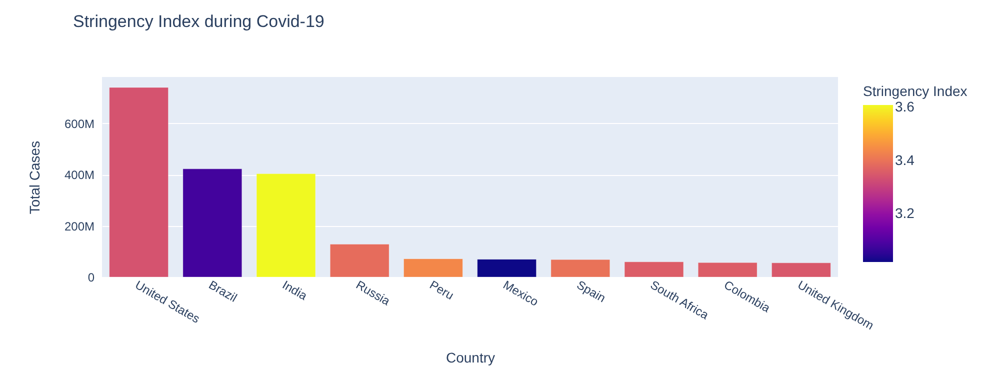  Describe the element at coordinates (79, 123) in the screenshot. I see `y-tick-label: 600M` at that location.